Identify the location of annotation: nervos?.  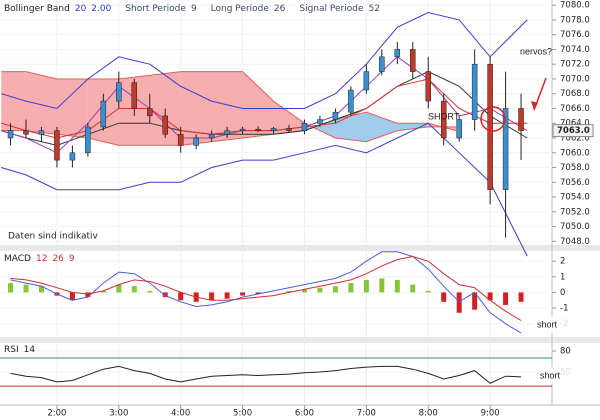
(536, 51).